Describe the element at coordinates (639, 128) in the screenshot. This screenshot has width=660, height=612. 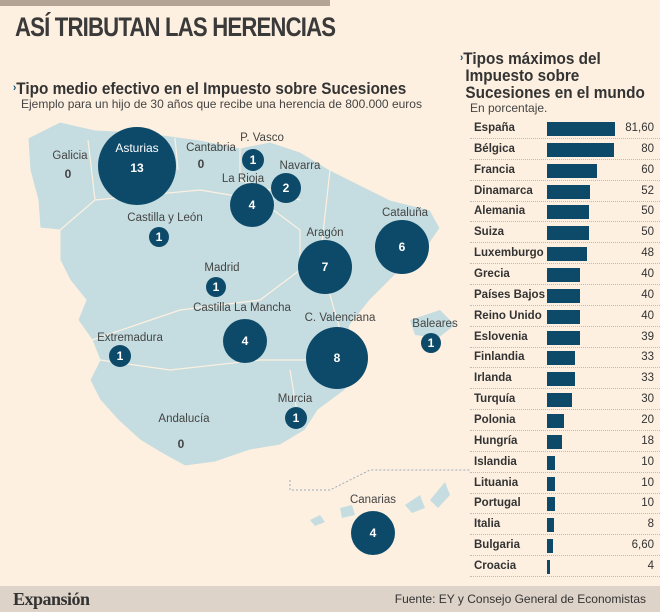
I see `value-label: 81,60` at that location.